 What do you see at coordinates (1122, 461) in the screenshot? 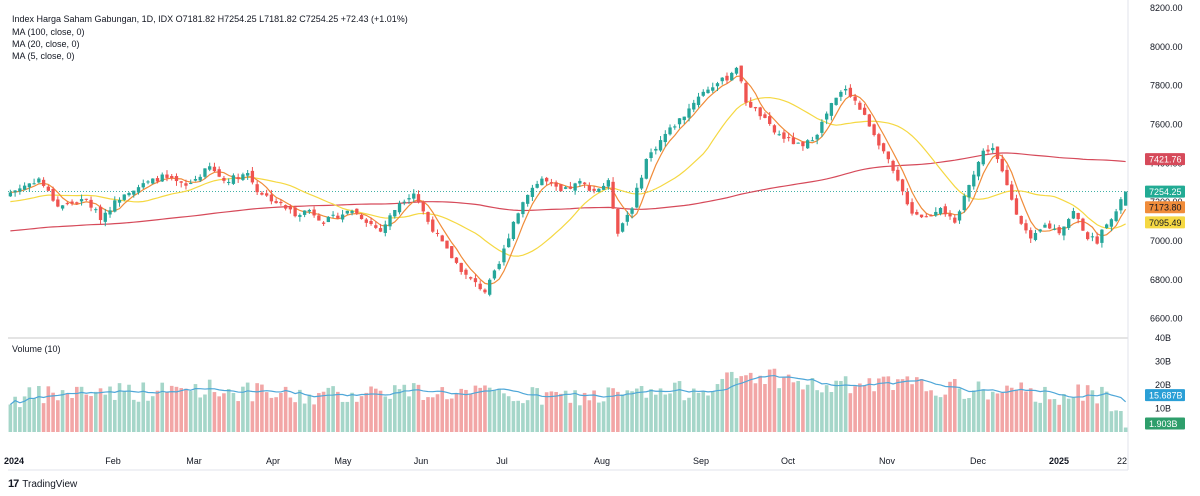
I see `time-tick-label: 22` at bounding box center [1122, 461].